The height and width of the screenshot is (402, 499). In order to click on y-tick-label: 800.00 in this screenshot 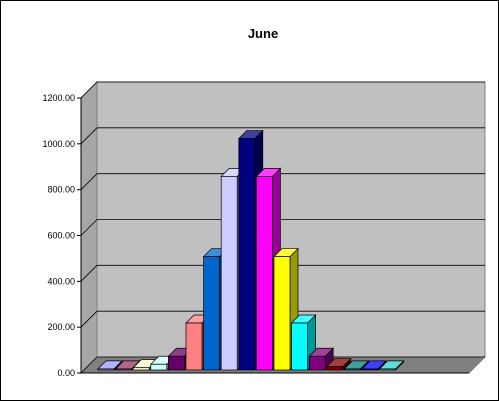, I will do `click(61, 190)`.